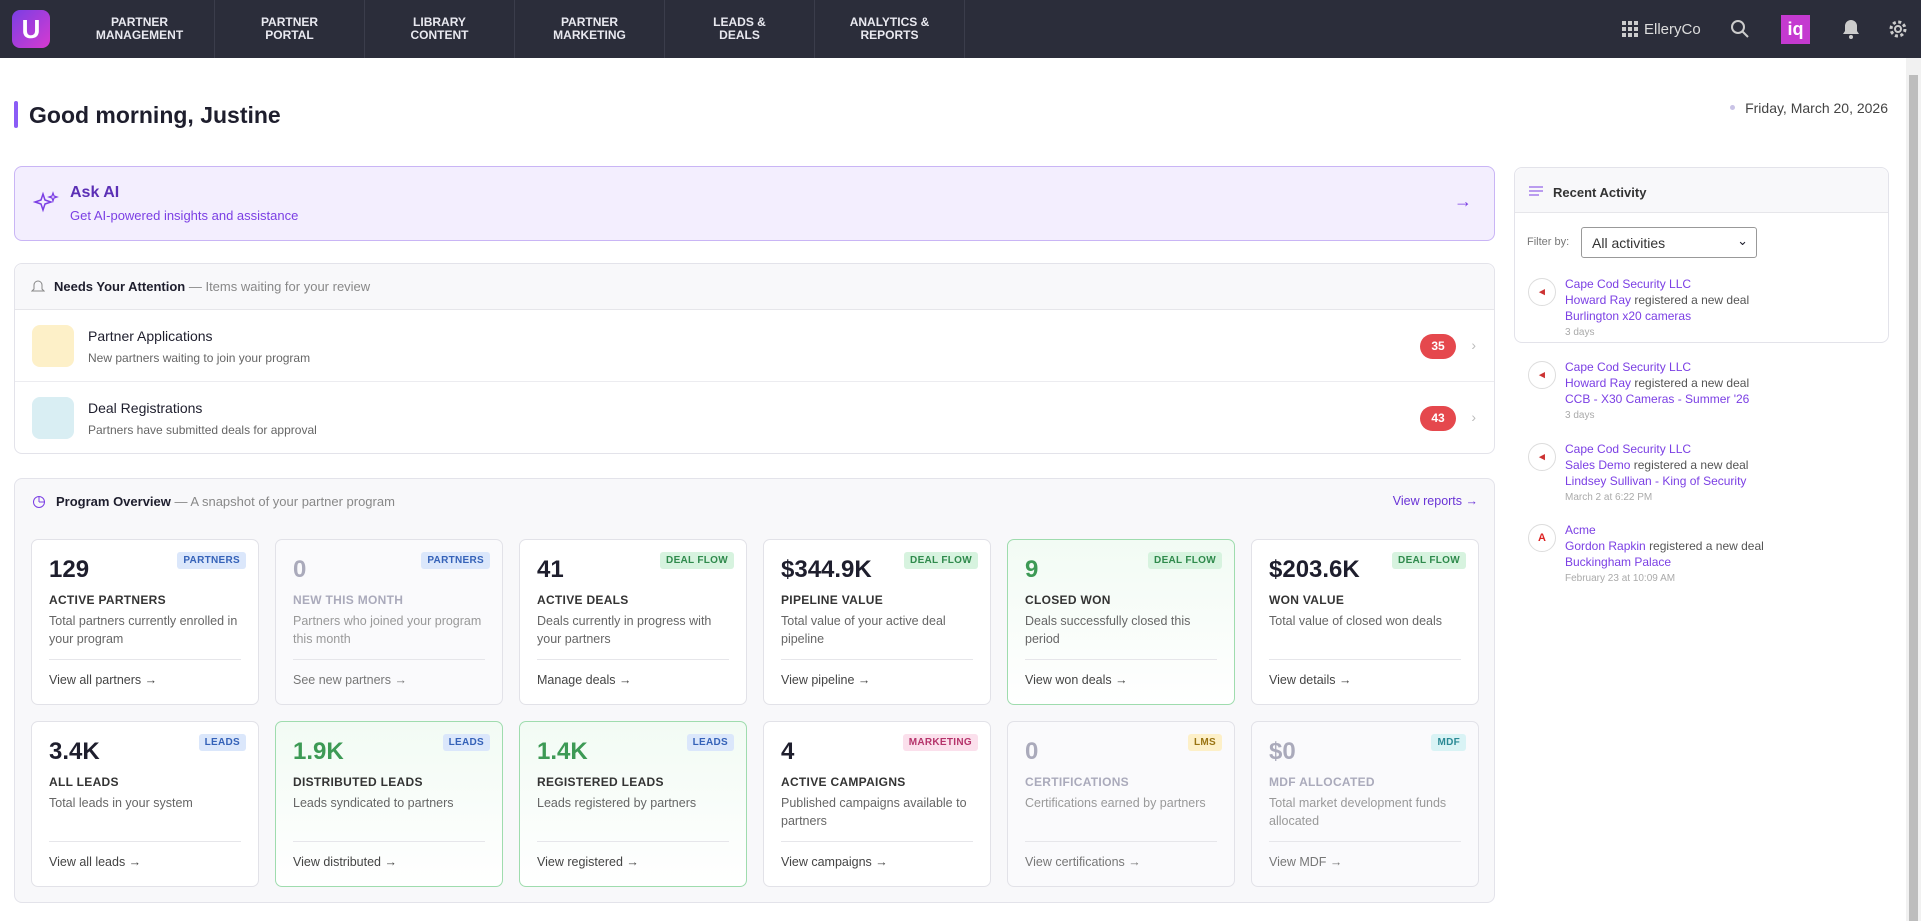 The image size is (1921, 921). Describe the element at coordinates (590, 29) in the screenshot. I see `nav-item: PARTNER MARKETING` at that location.